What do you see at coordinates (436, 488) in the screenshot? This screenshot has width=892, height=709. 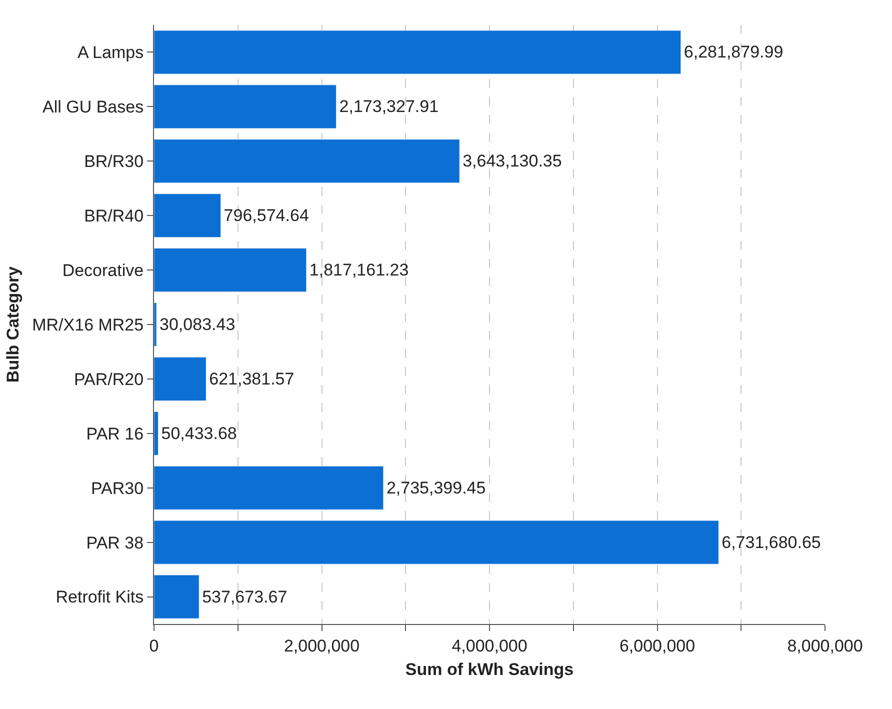 I see `data-label: 2,735,399.45` at bounding box center [436, 488].